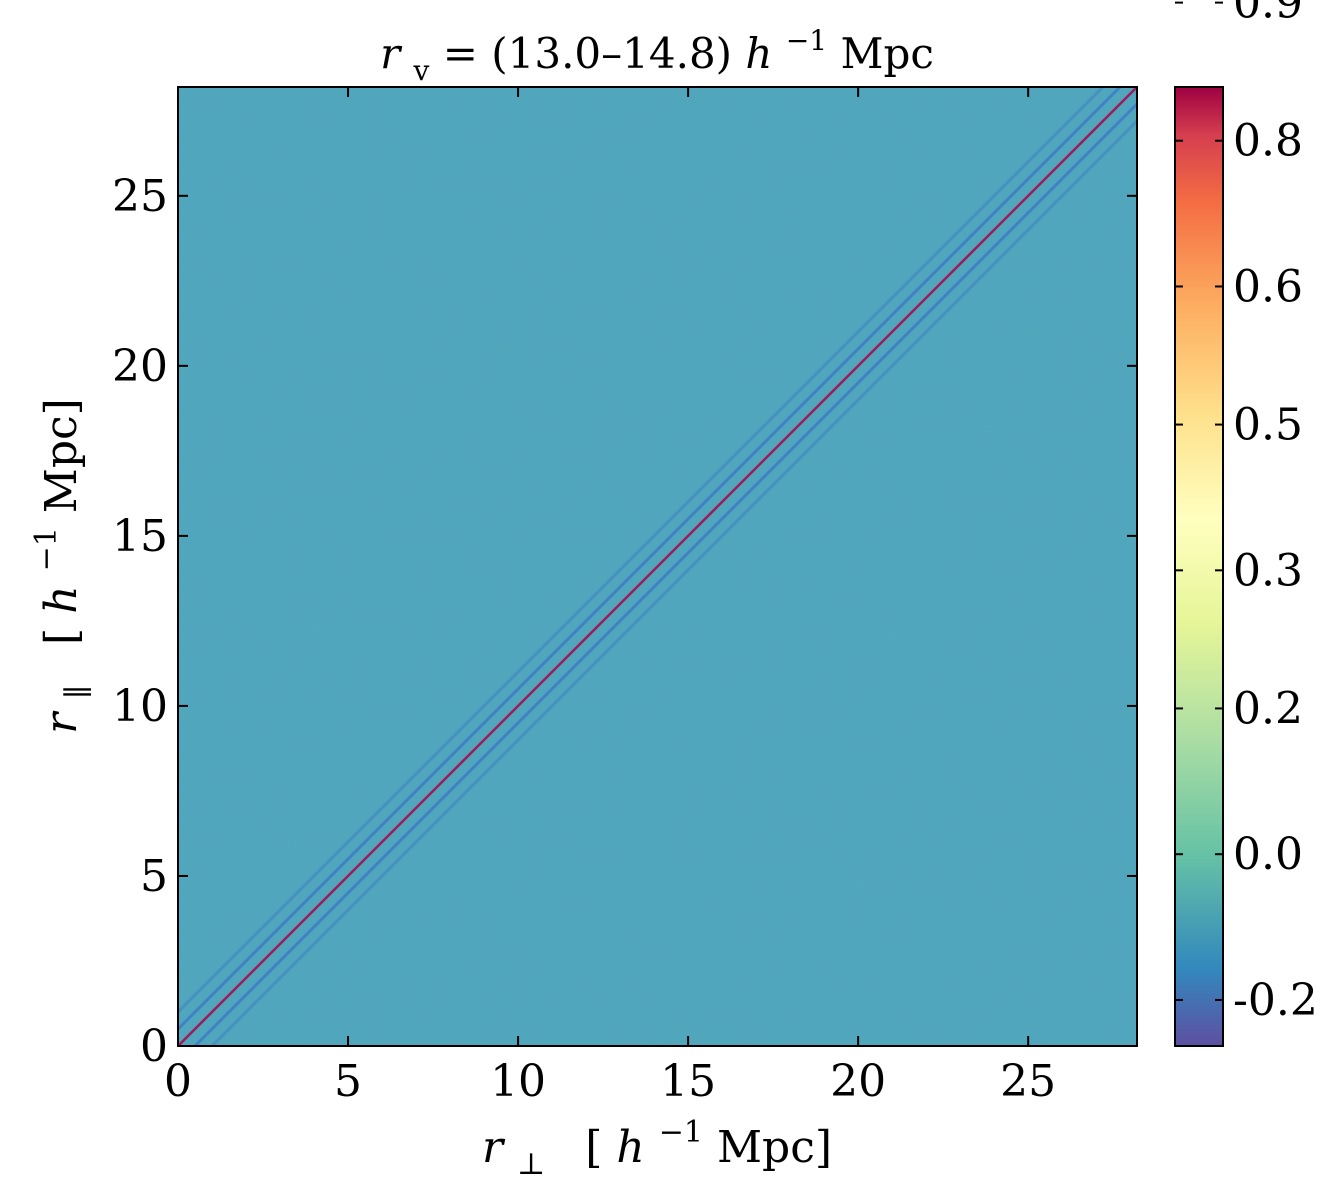  What do you see at coordinates (1268, 425) in the screenshot?
I see `colorbar-tick-label: 0.5` at bounding box center [1268, 425].